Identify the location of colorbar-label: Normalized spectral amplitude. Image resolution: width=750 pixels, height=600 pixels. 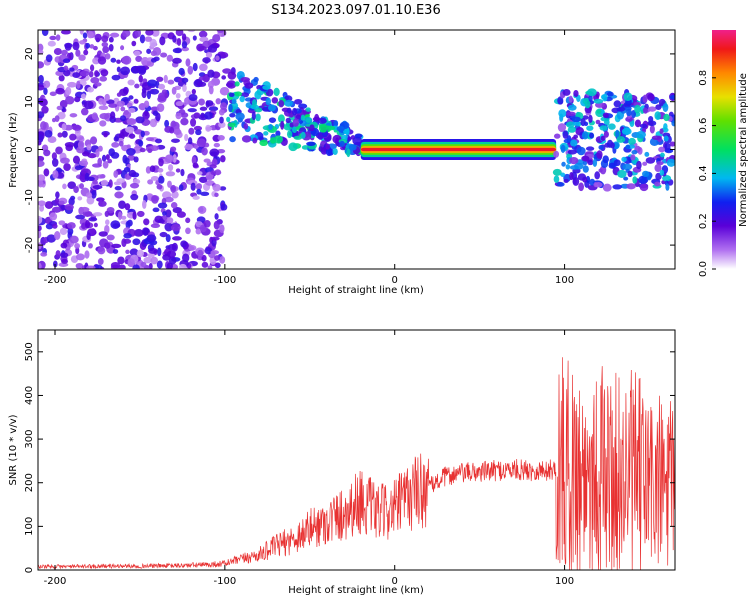
(743, 150).